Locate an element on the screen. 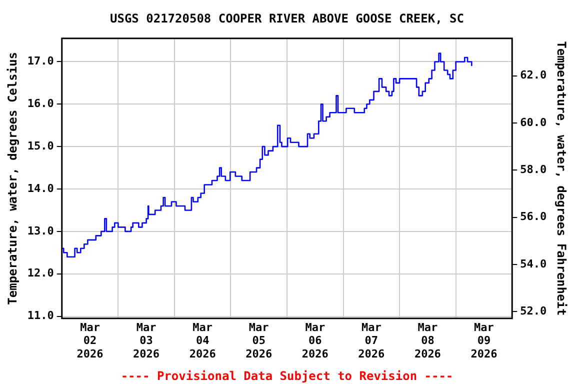 The width and height of the screenshot is (576, 384). y2-tick-label: 60.0 is located at coordinates (533, 122).